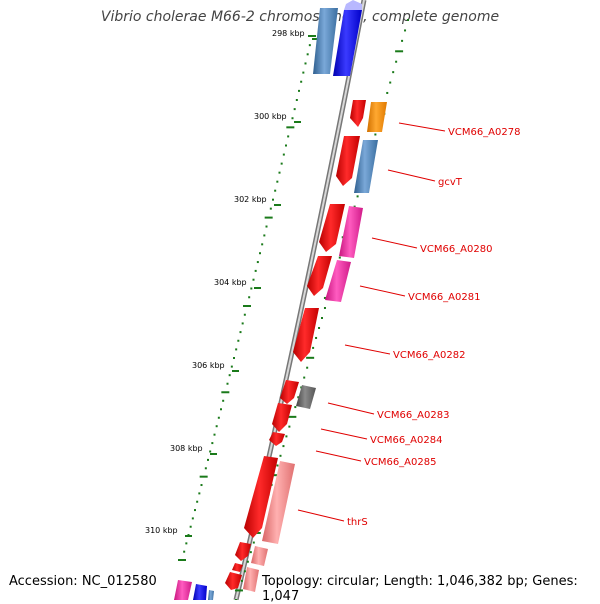 Image resolution: width=600 pixels, height=604 pixels. What do you see at coordinates (277, 439) in the screenshot?
I see `gene-red-a0285` at bounding box center [277, 439].